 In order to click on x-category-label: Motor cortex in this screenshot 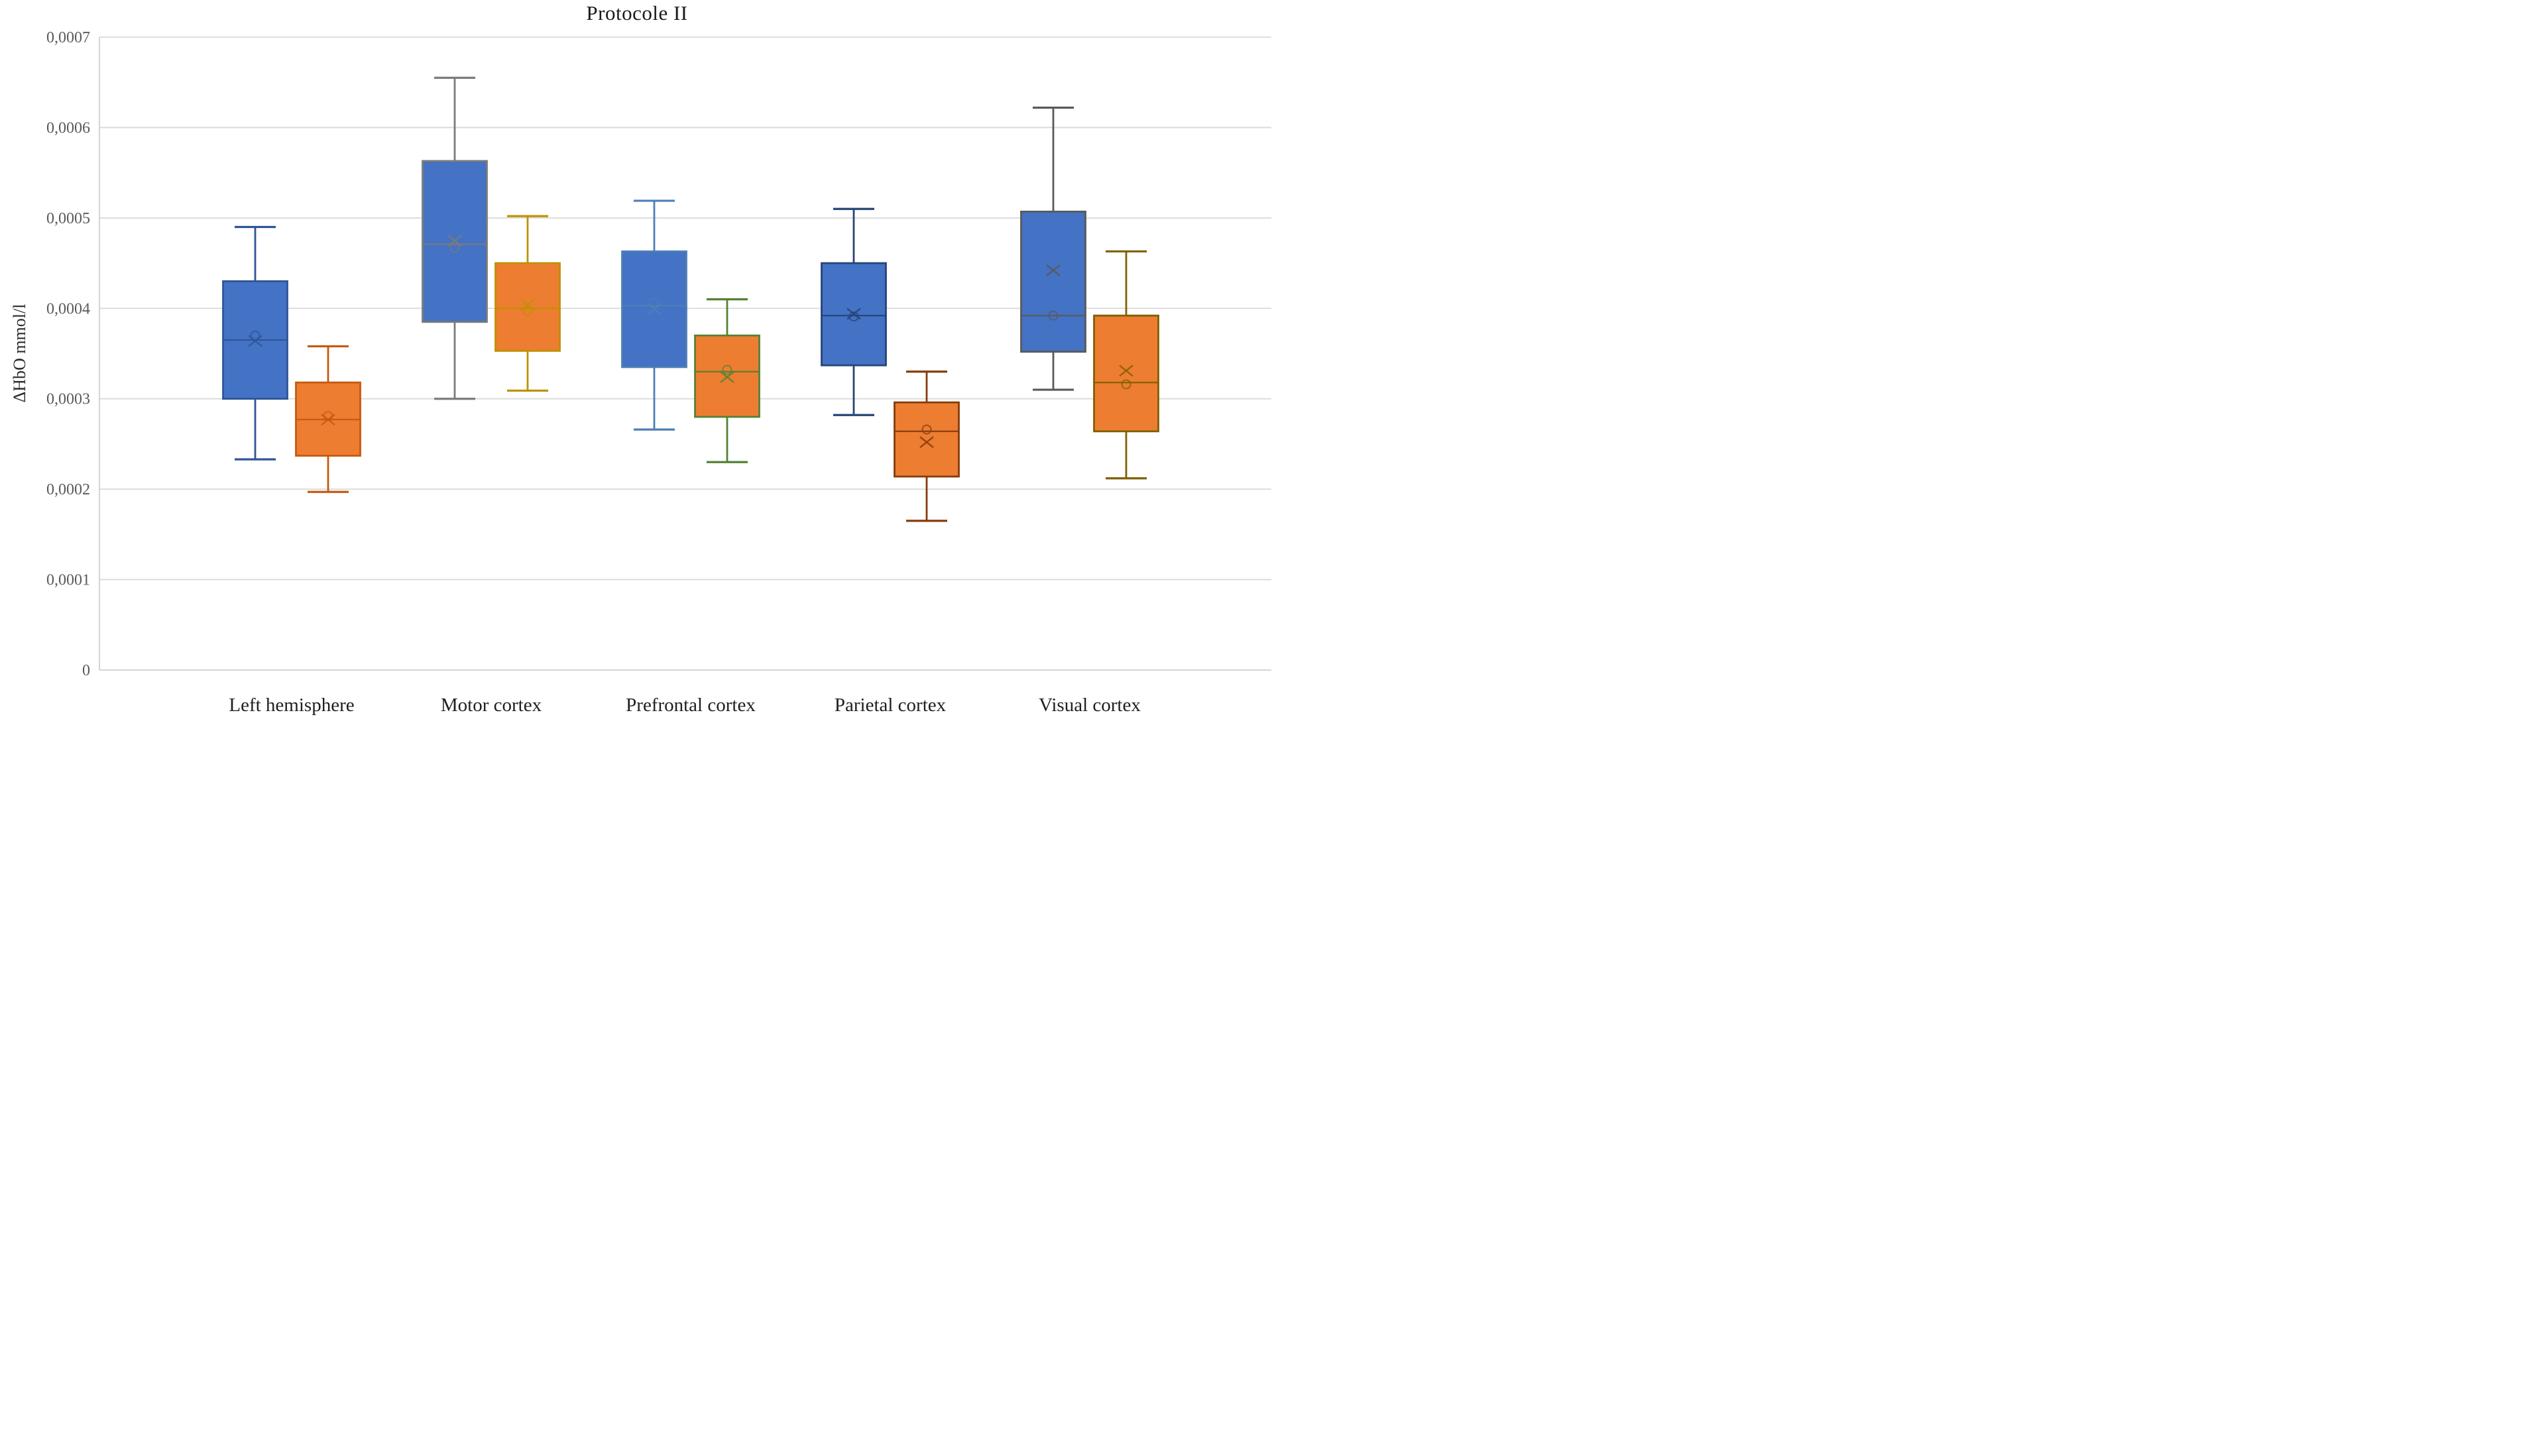, I will do `click(491, 705)`.